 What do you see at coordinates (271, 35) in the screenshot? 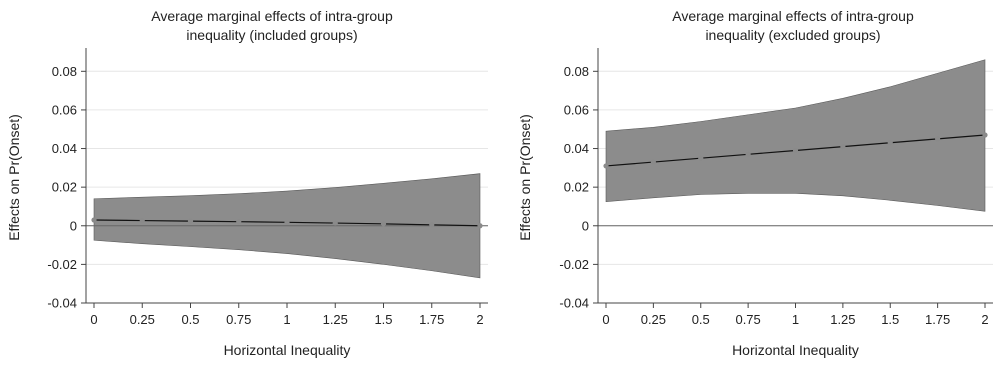
I see `chart-title-line-2: inequality (included groups)` at bounding box center [271, 35].